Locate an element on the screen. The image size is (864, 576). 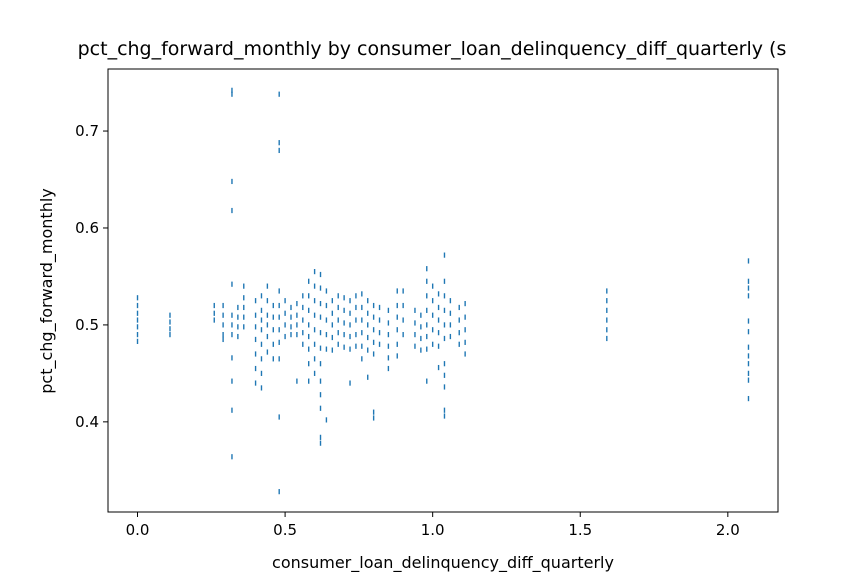
y-tick-label: 0.4 is located at coordinates (87, 422).